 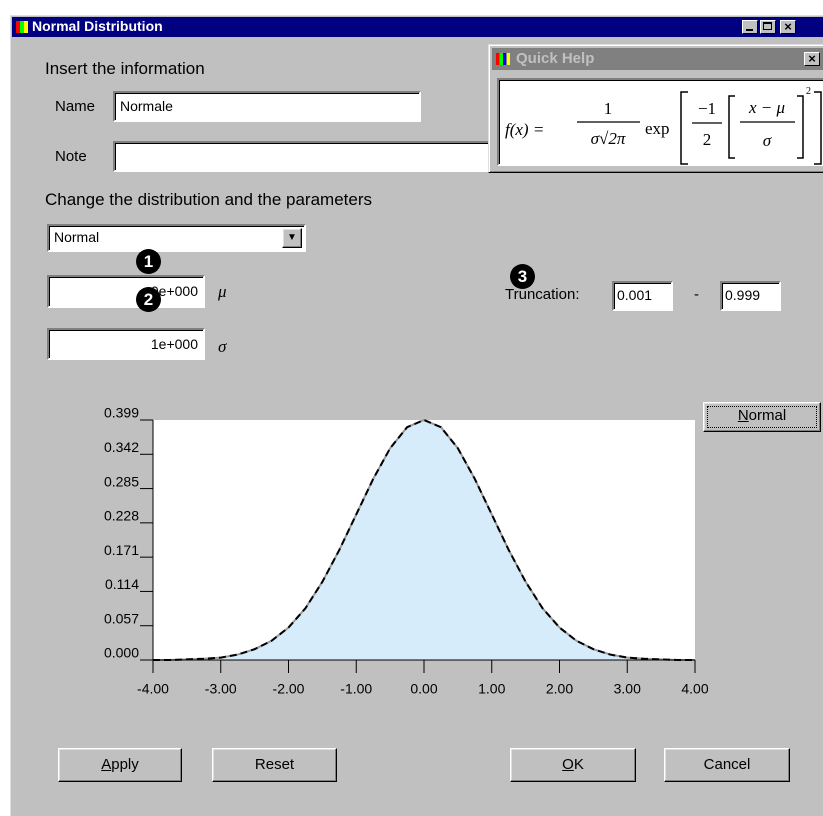 What do you see at coordinates (148, 261) in the screenshot?
I see `callout: 1` at bounding box center [148, 261].